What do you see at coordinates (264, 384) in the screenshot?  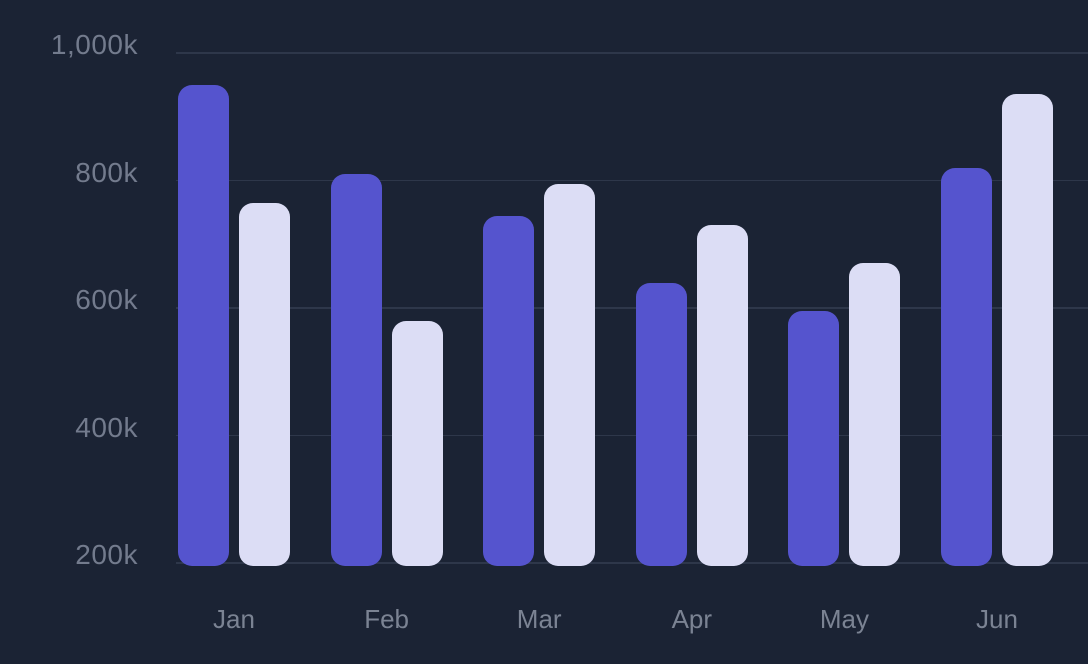 I see `bar-jan-series-2-lavender` at bounding box center [264, 384].